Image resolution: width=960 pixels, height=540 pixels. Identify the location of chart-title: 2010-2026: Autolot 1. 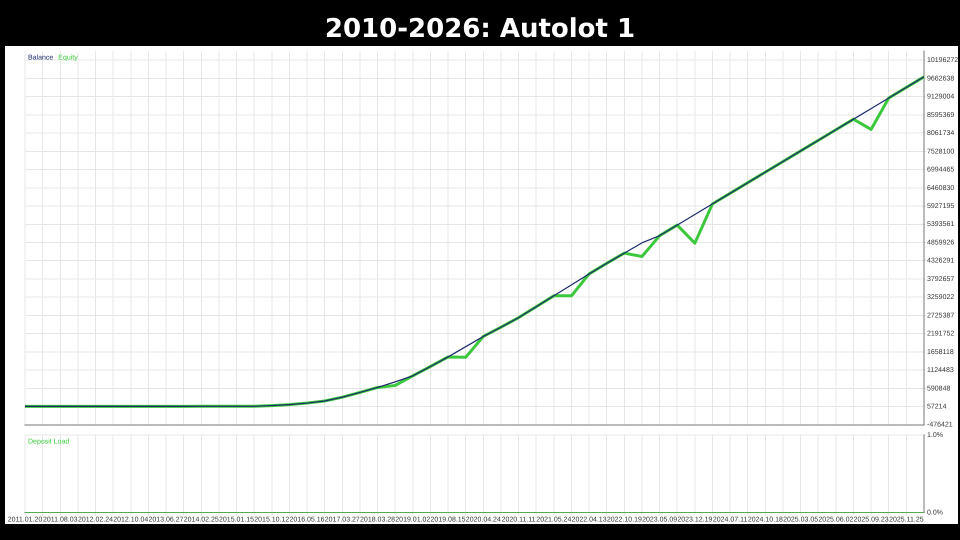
(480, 29).